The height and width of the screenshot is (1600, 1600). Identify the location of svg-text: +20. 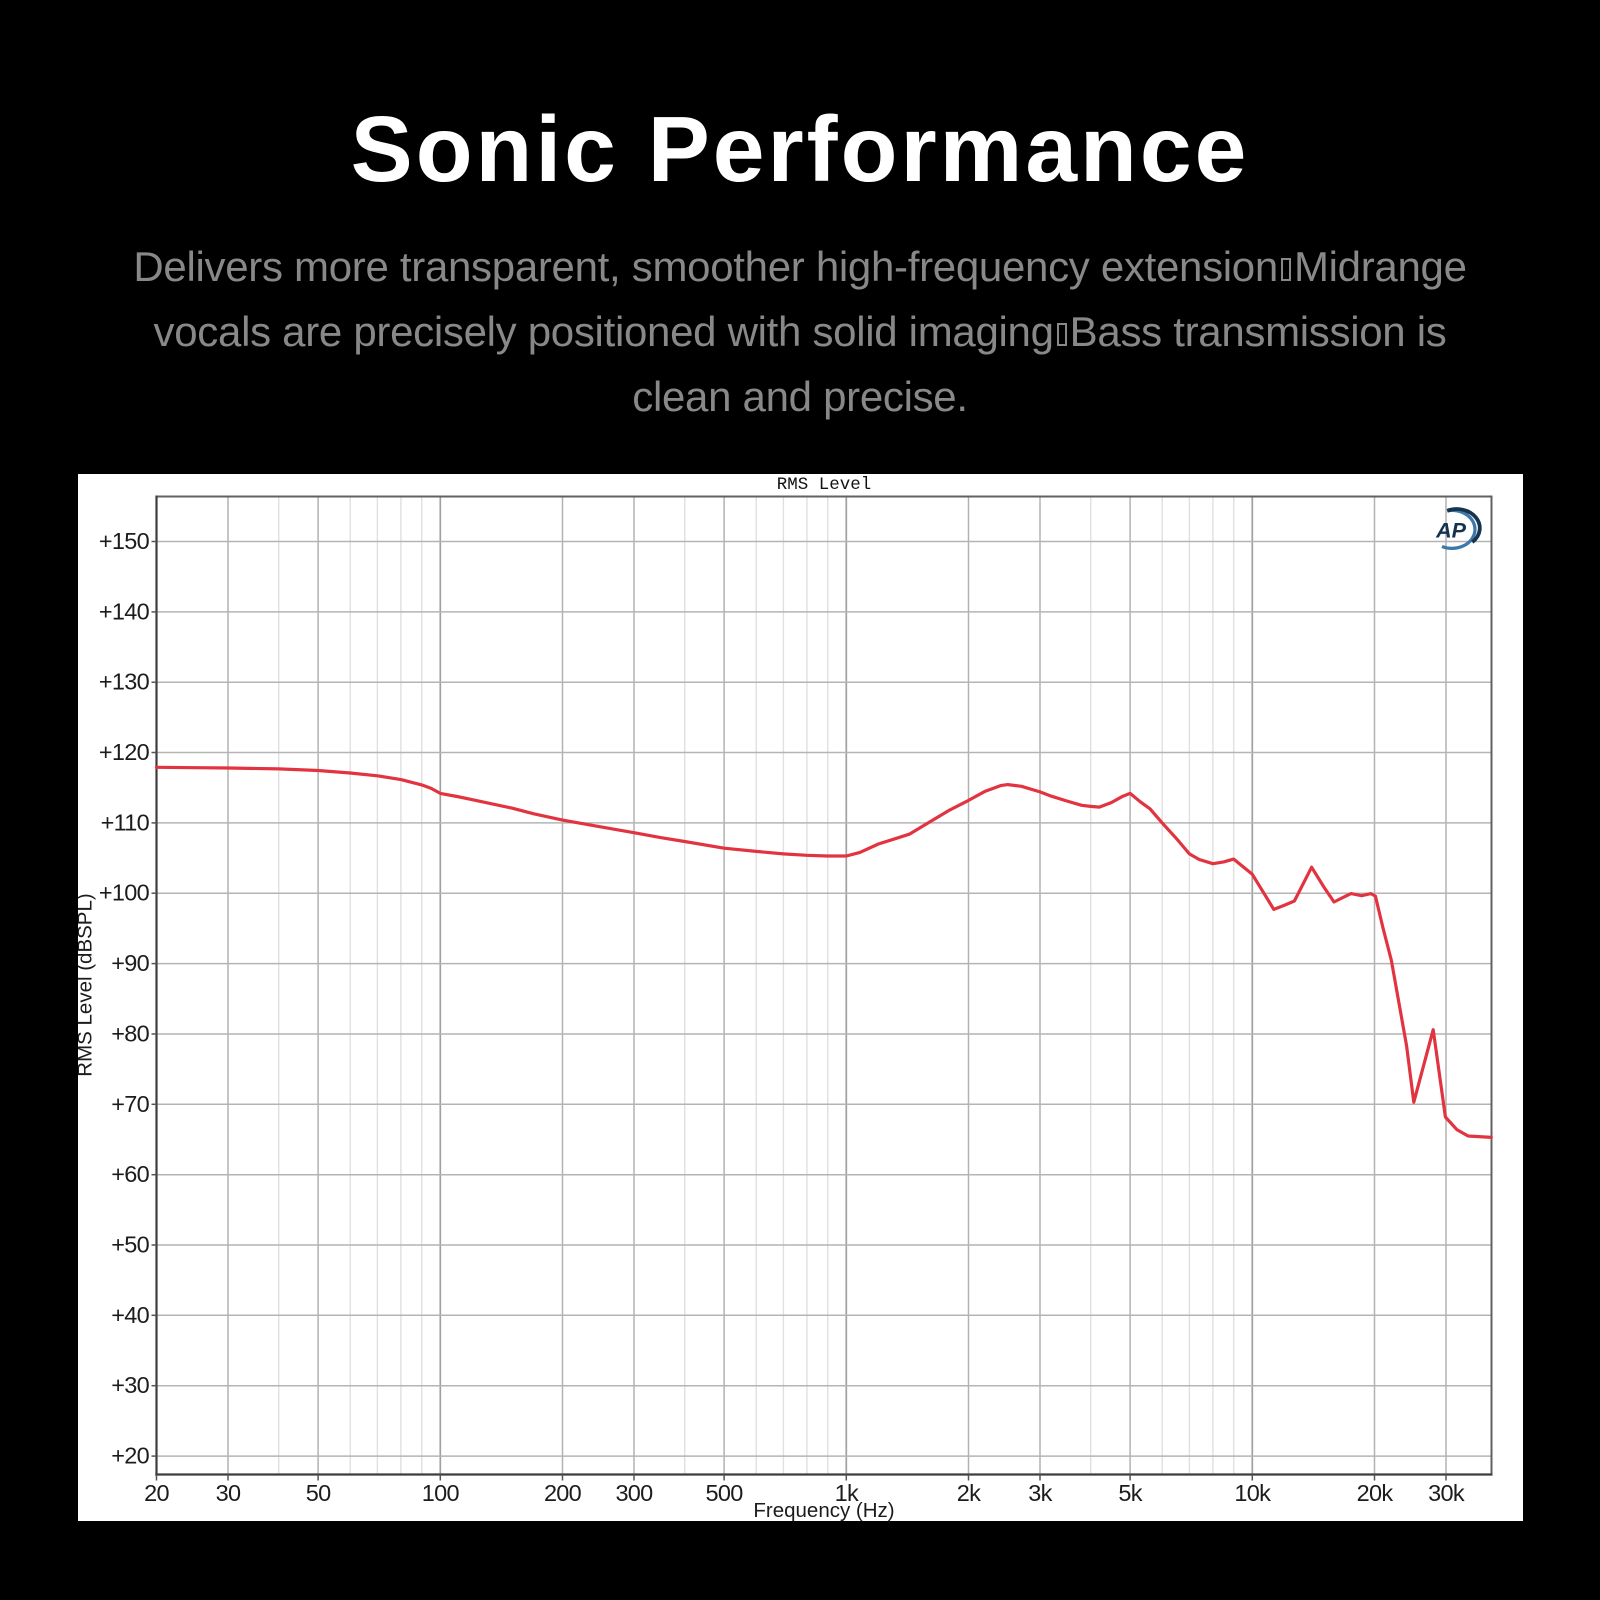
(130, 1456).